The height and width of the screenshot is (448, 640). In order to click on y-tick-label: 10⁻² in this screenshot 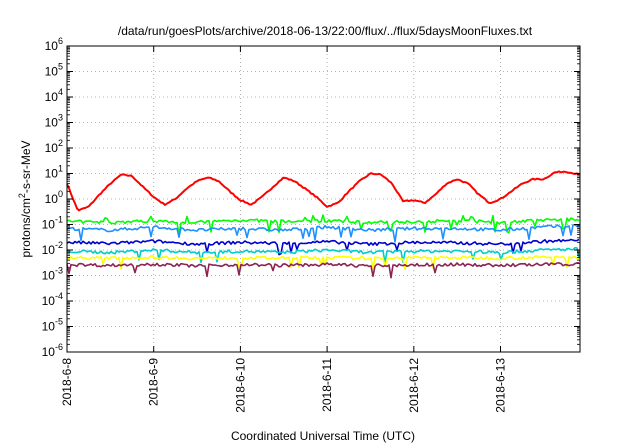, I will do `click(52, 248)`.